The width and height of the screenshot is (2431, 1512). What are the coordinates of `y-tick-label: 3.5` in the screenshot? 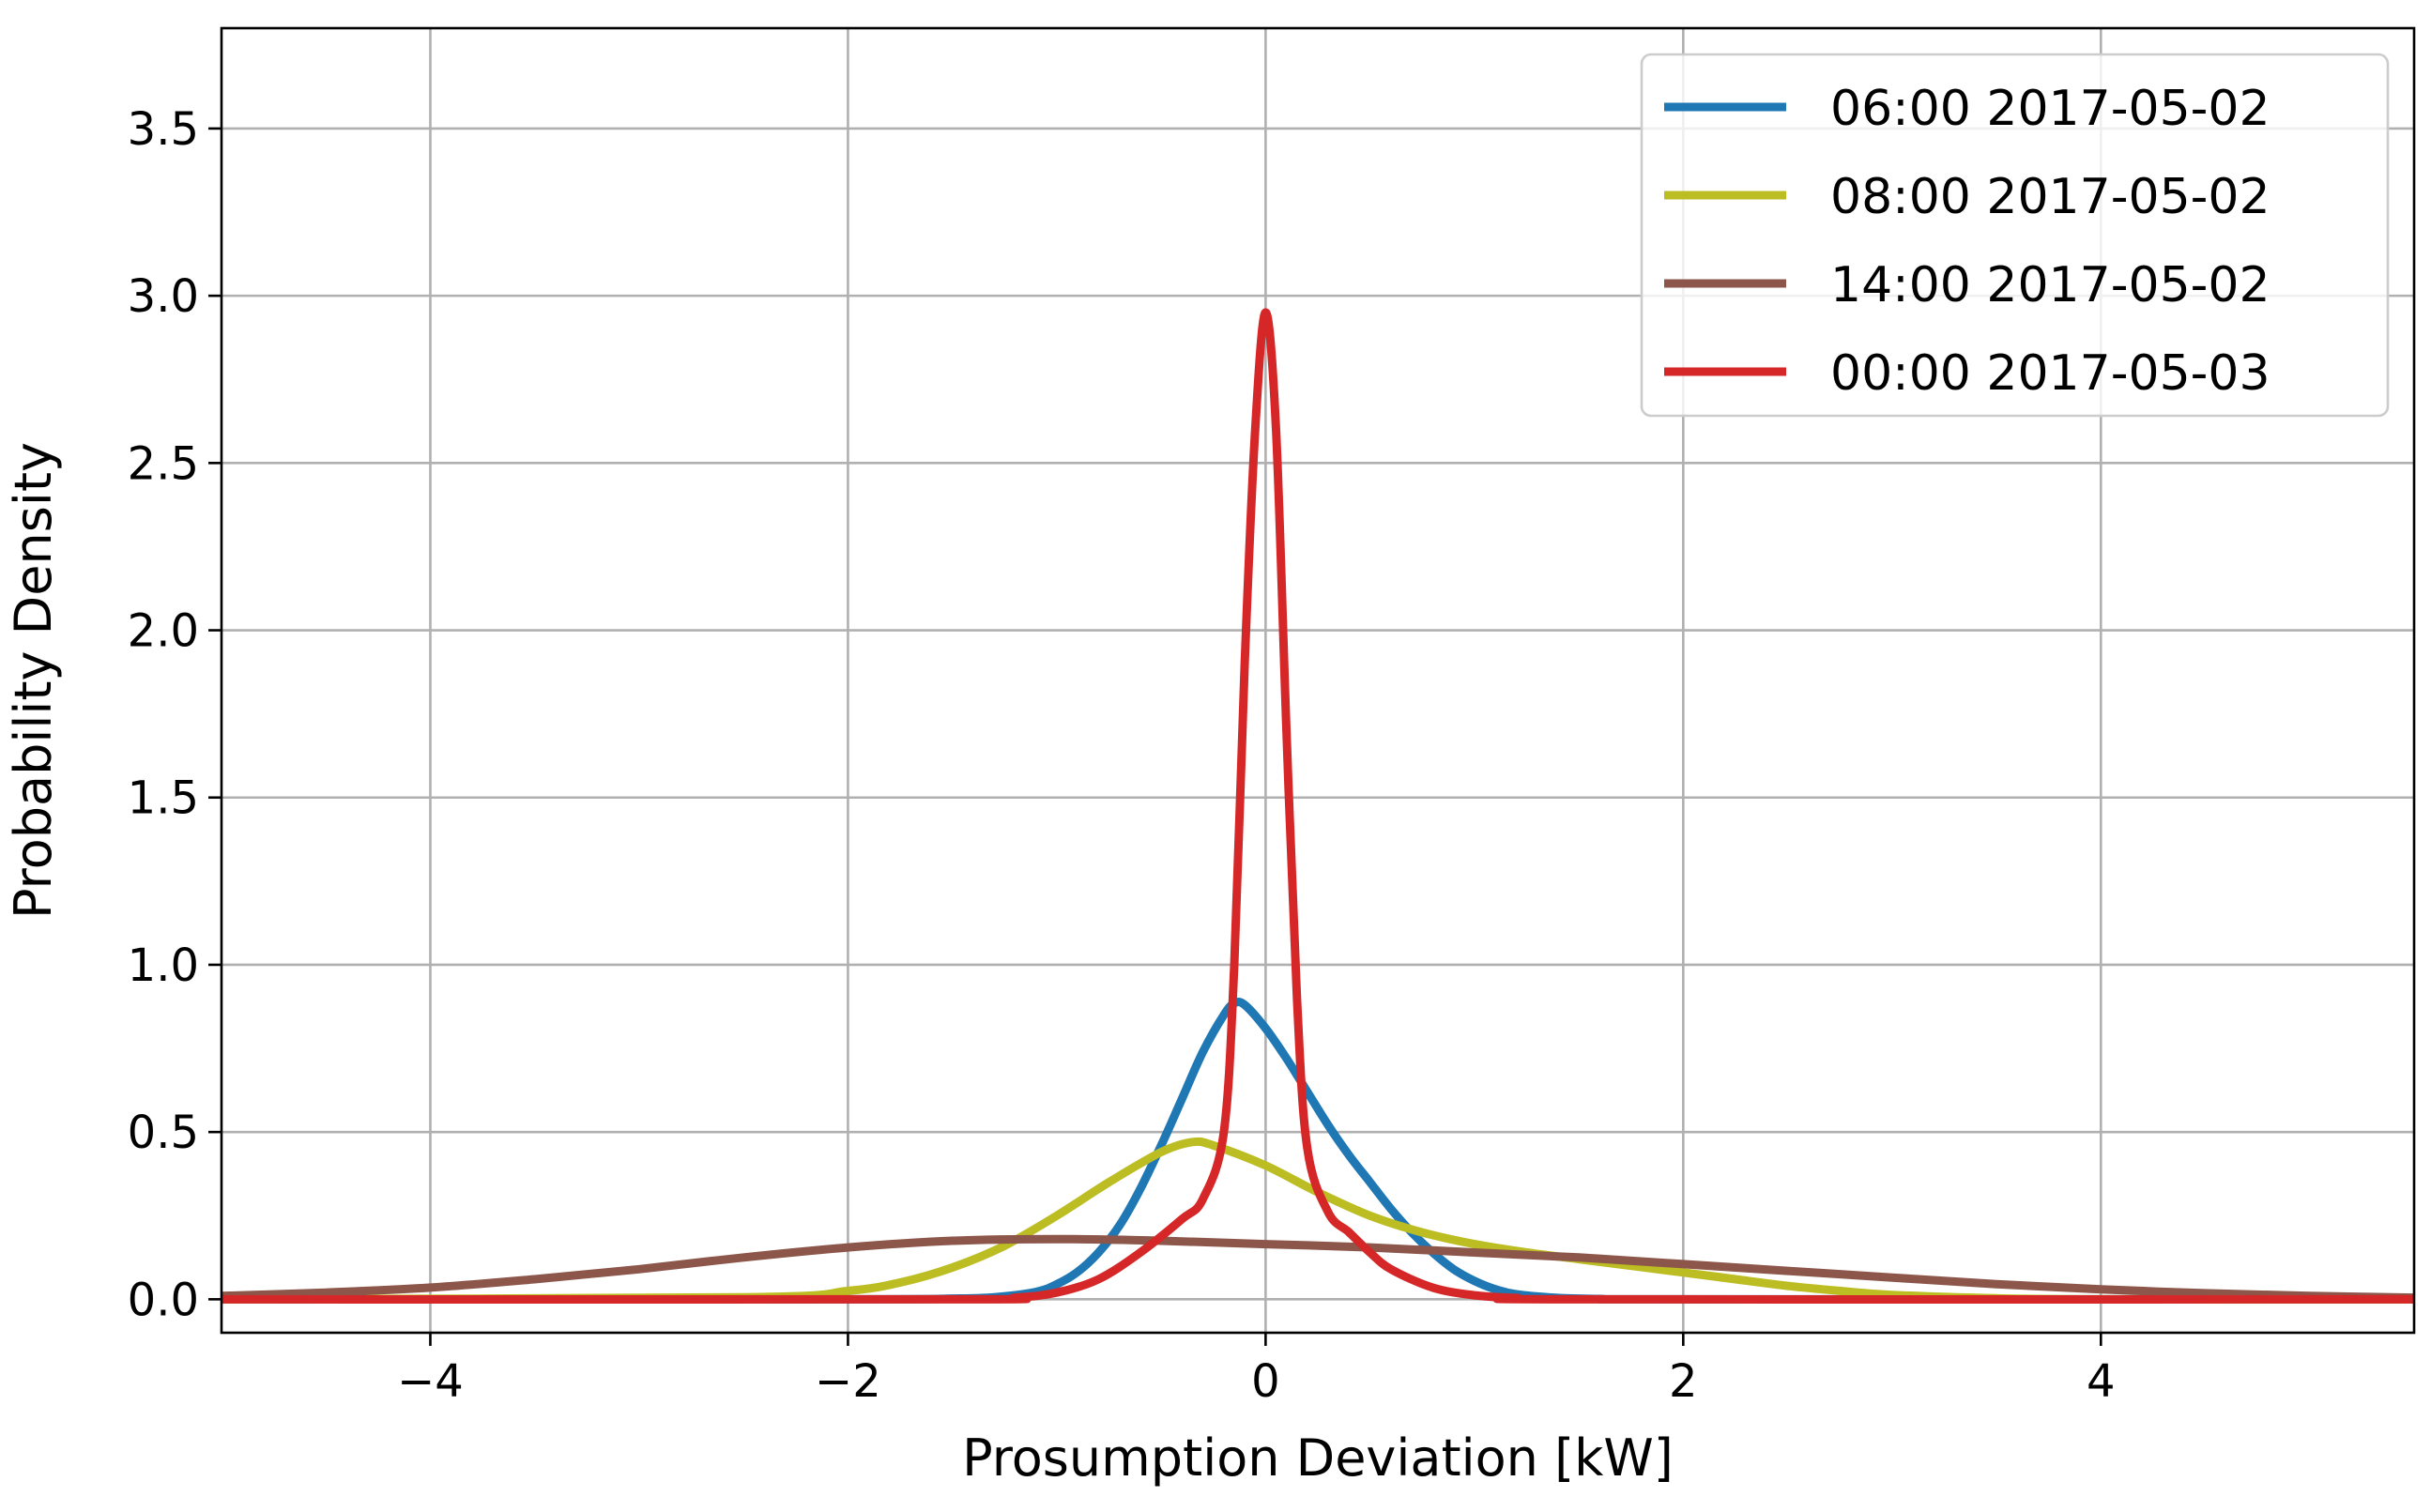 It's located at (163, 129).